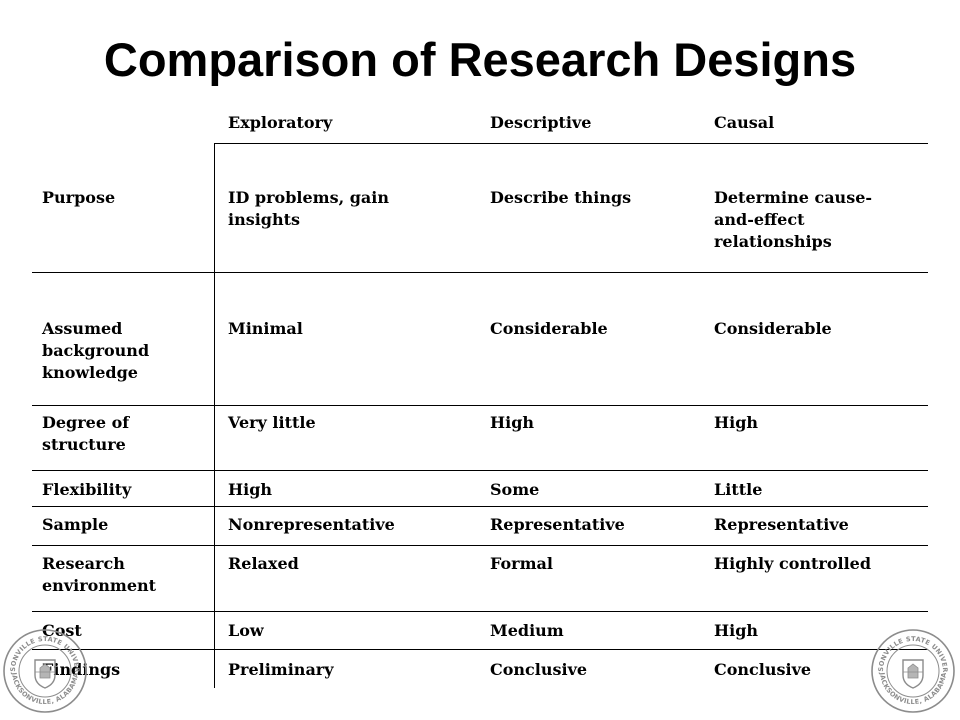 The image size is (960, 720). I want to click on header-rule, so click(571, 143).